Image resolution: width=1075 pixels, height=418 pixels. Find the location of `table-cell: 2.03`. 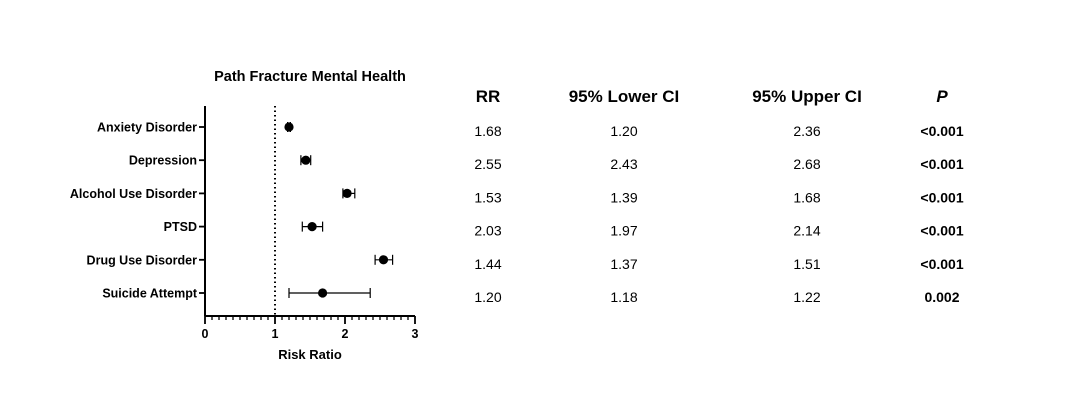

table-cell: 2.03 is located at coordinates (487, 231).